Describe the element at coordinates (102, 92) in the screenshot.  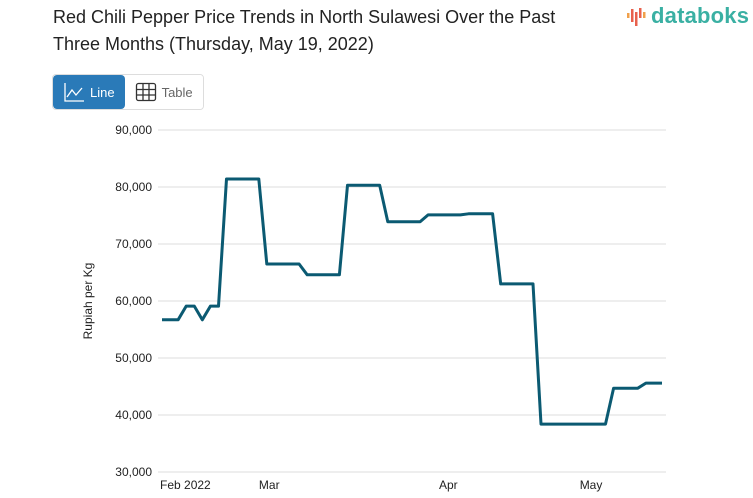
I see `line-view-label: Line` at that location.